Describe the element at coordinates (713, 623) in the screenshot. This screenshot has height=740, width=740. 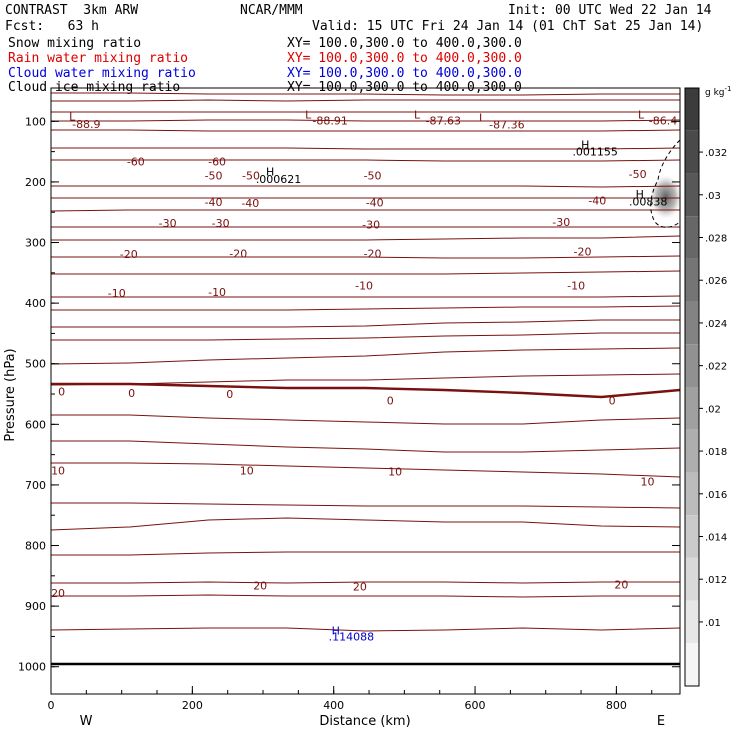
I see `colorbar-tick-label: .01` at that location.